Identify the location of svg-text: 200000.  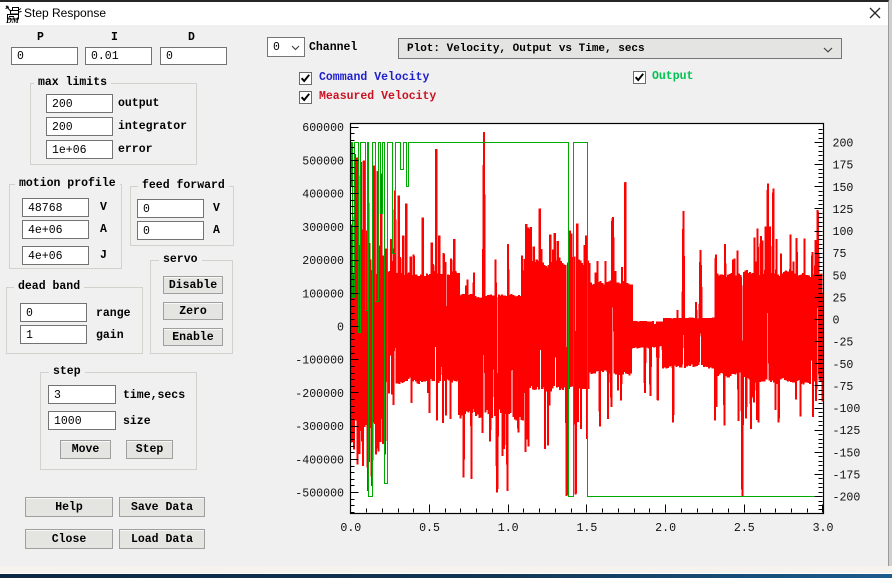
(323, 261).